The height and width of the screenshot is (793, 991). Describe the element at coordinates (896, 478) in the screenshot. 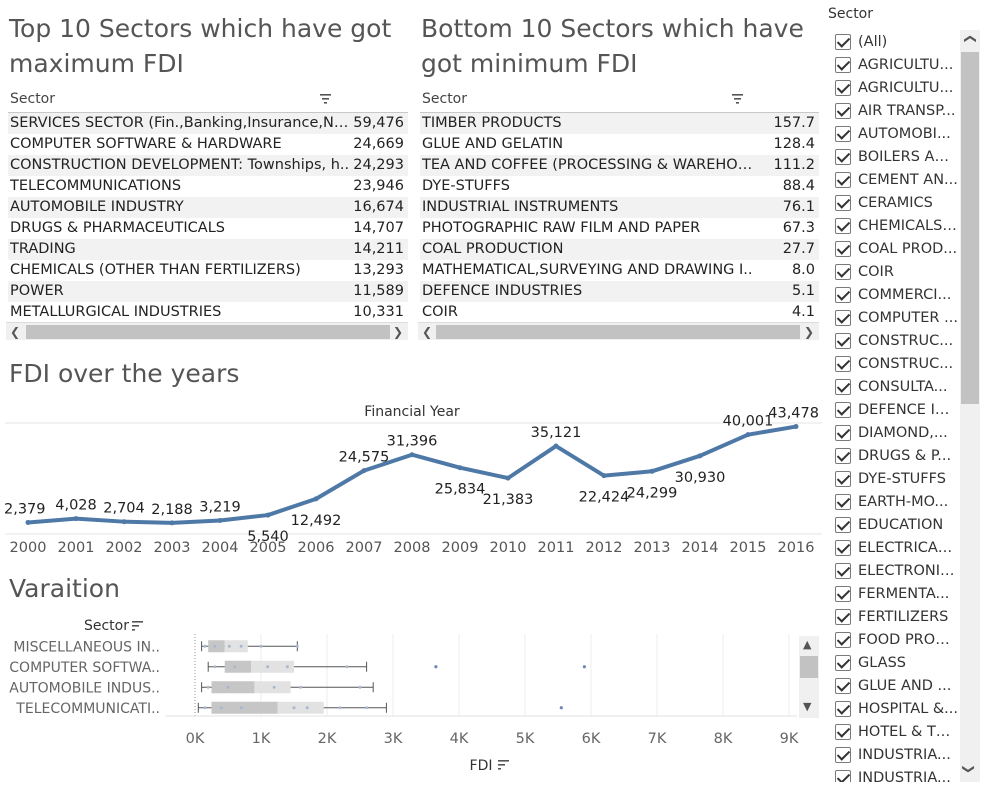

I see `sector-filter-item: DYE-STUFFS` at that location.